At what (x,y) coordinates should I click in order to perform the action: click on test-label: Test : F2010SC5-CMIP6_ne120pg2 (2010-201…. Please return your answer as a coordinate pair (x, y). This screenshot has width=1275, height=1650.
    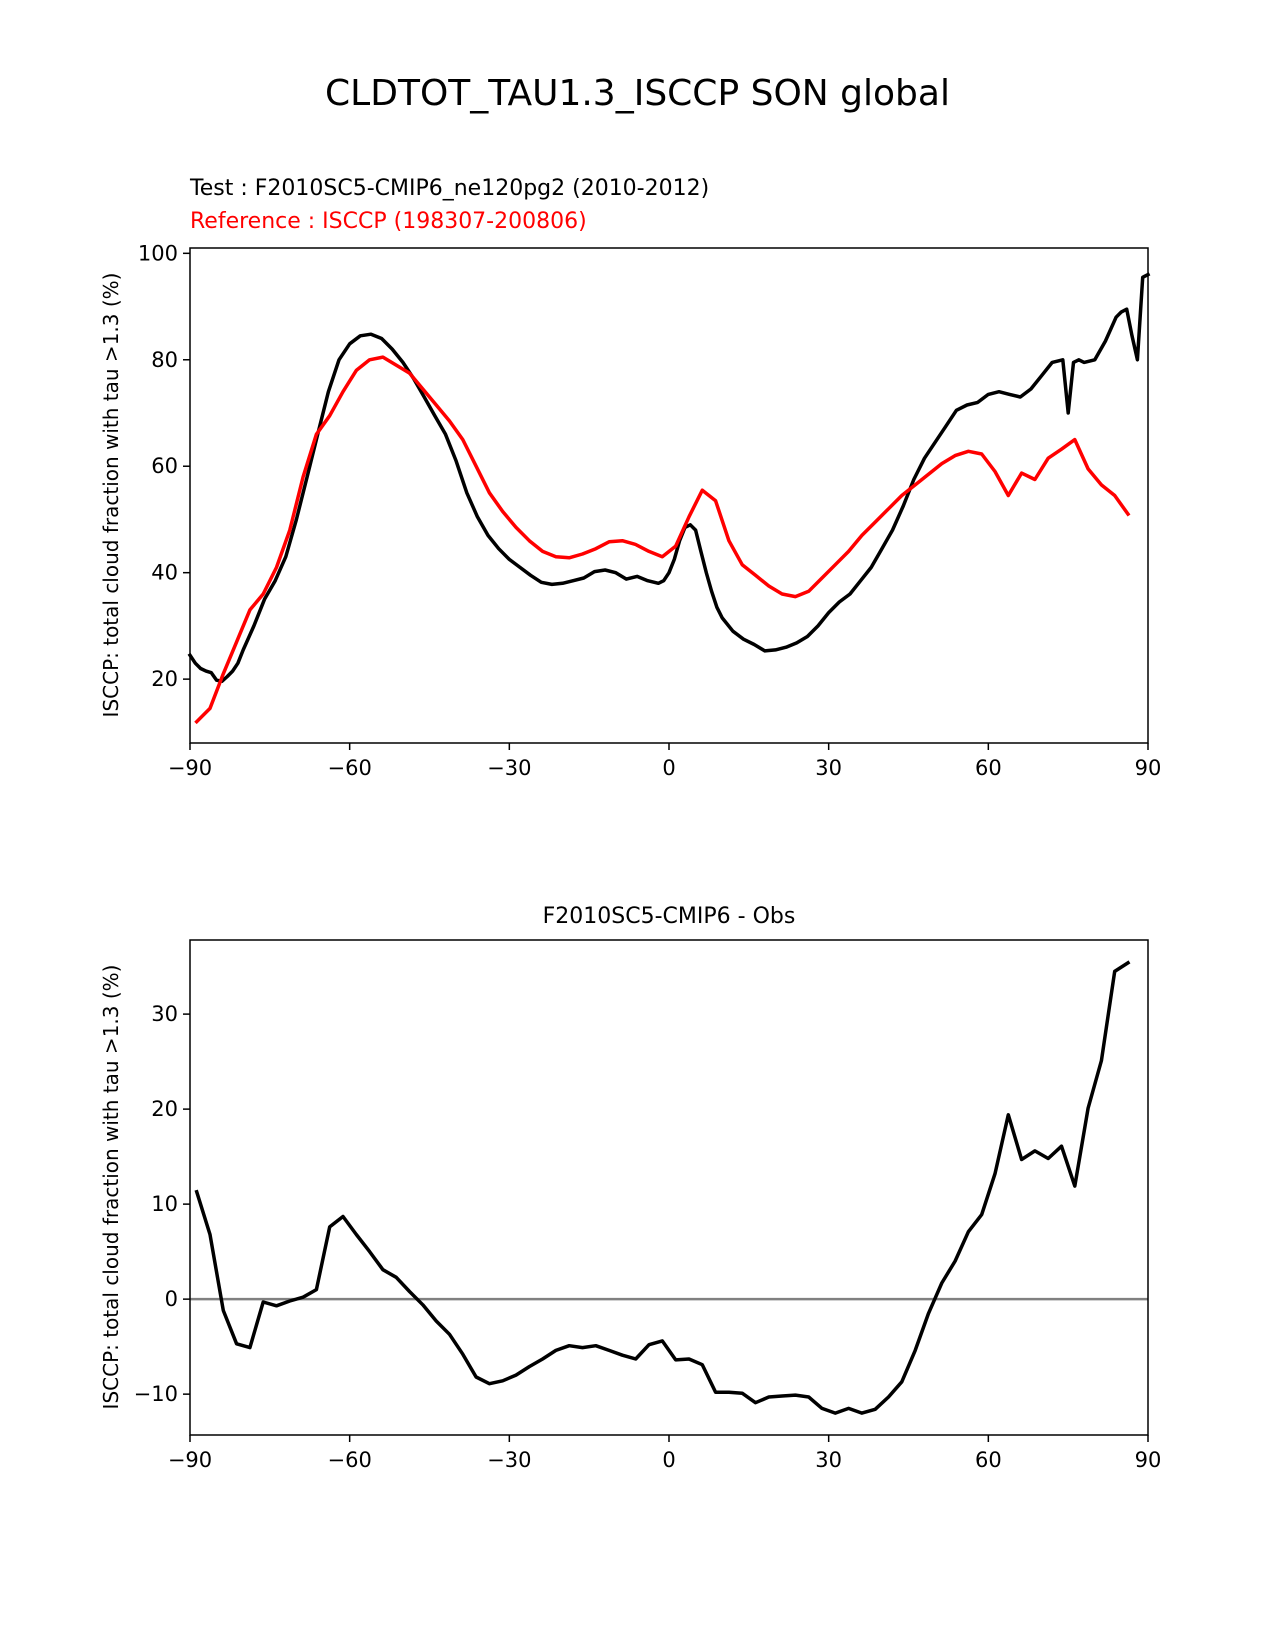
    Looking at the image, I should click on (450, 188).